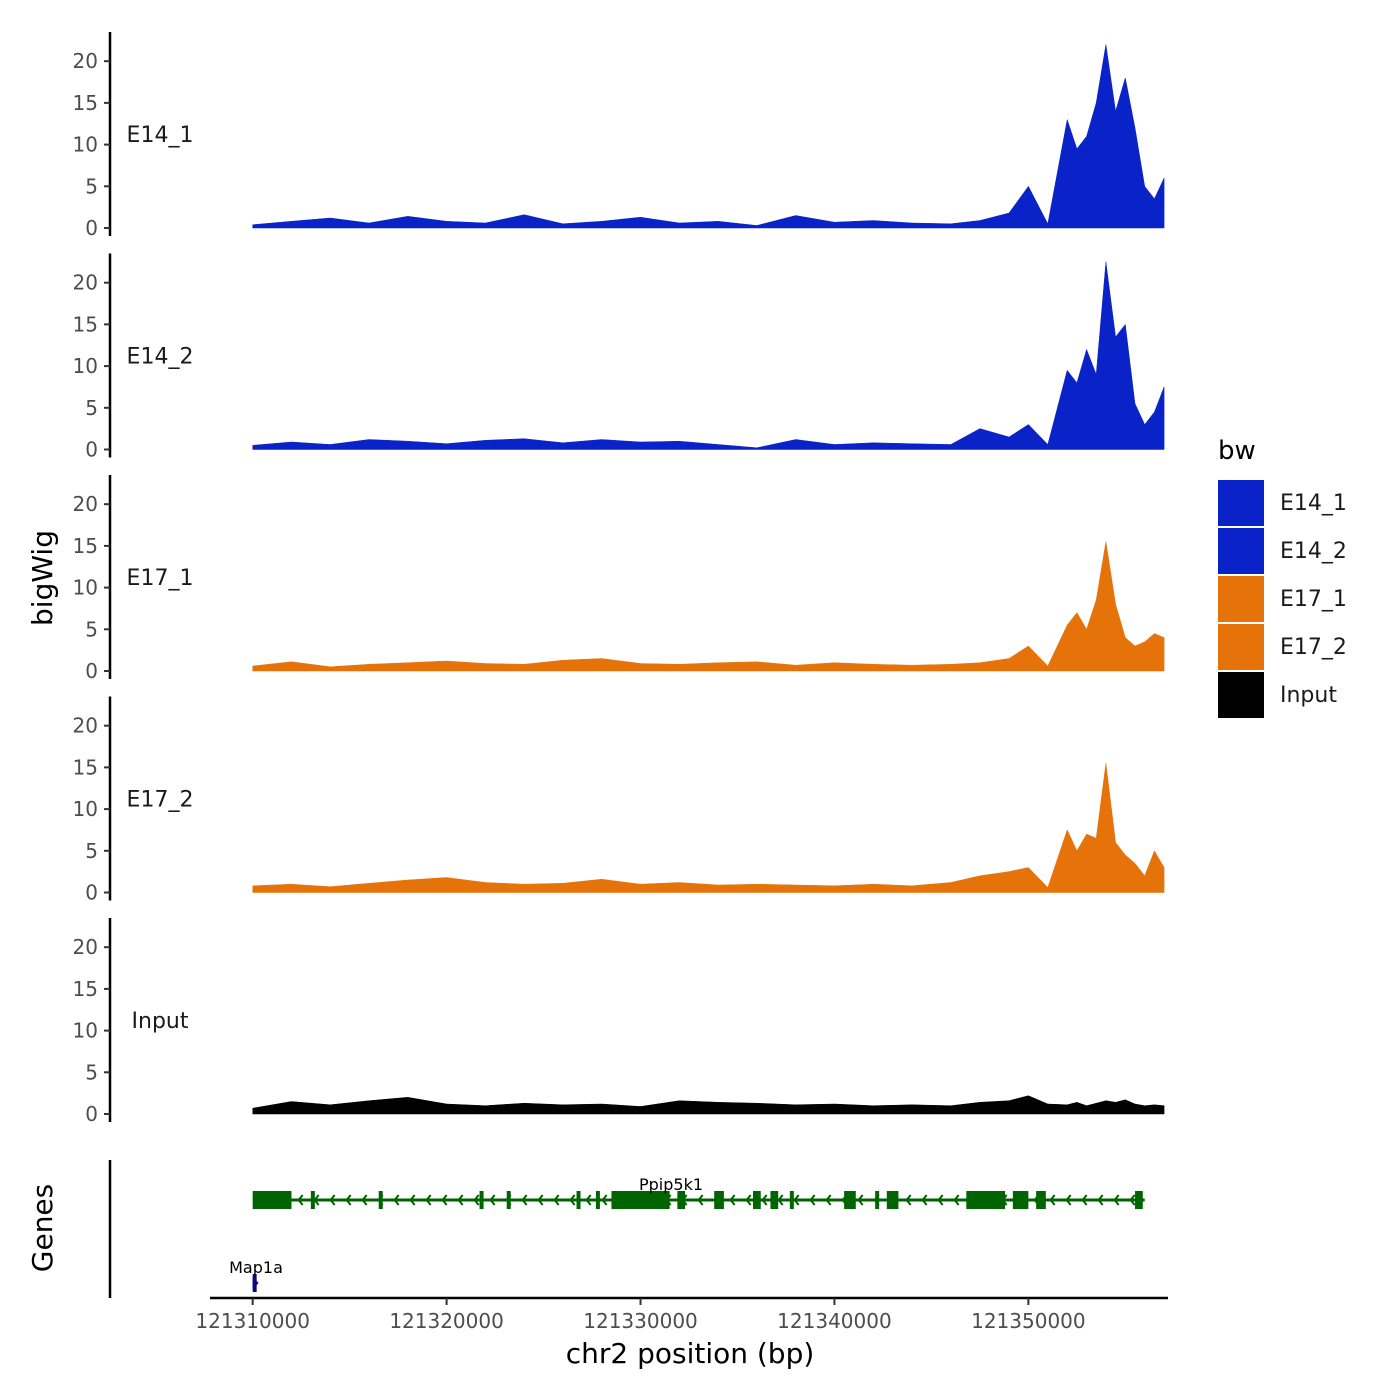 The image size is (1400, 1400). Describe the element at coordinates (42, 1228) in the screenshot. I see `genes-track-title: Genes` at that location.